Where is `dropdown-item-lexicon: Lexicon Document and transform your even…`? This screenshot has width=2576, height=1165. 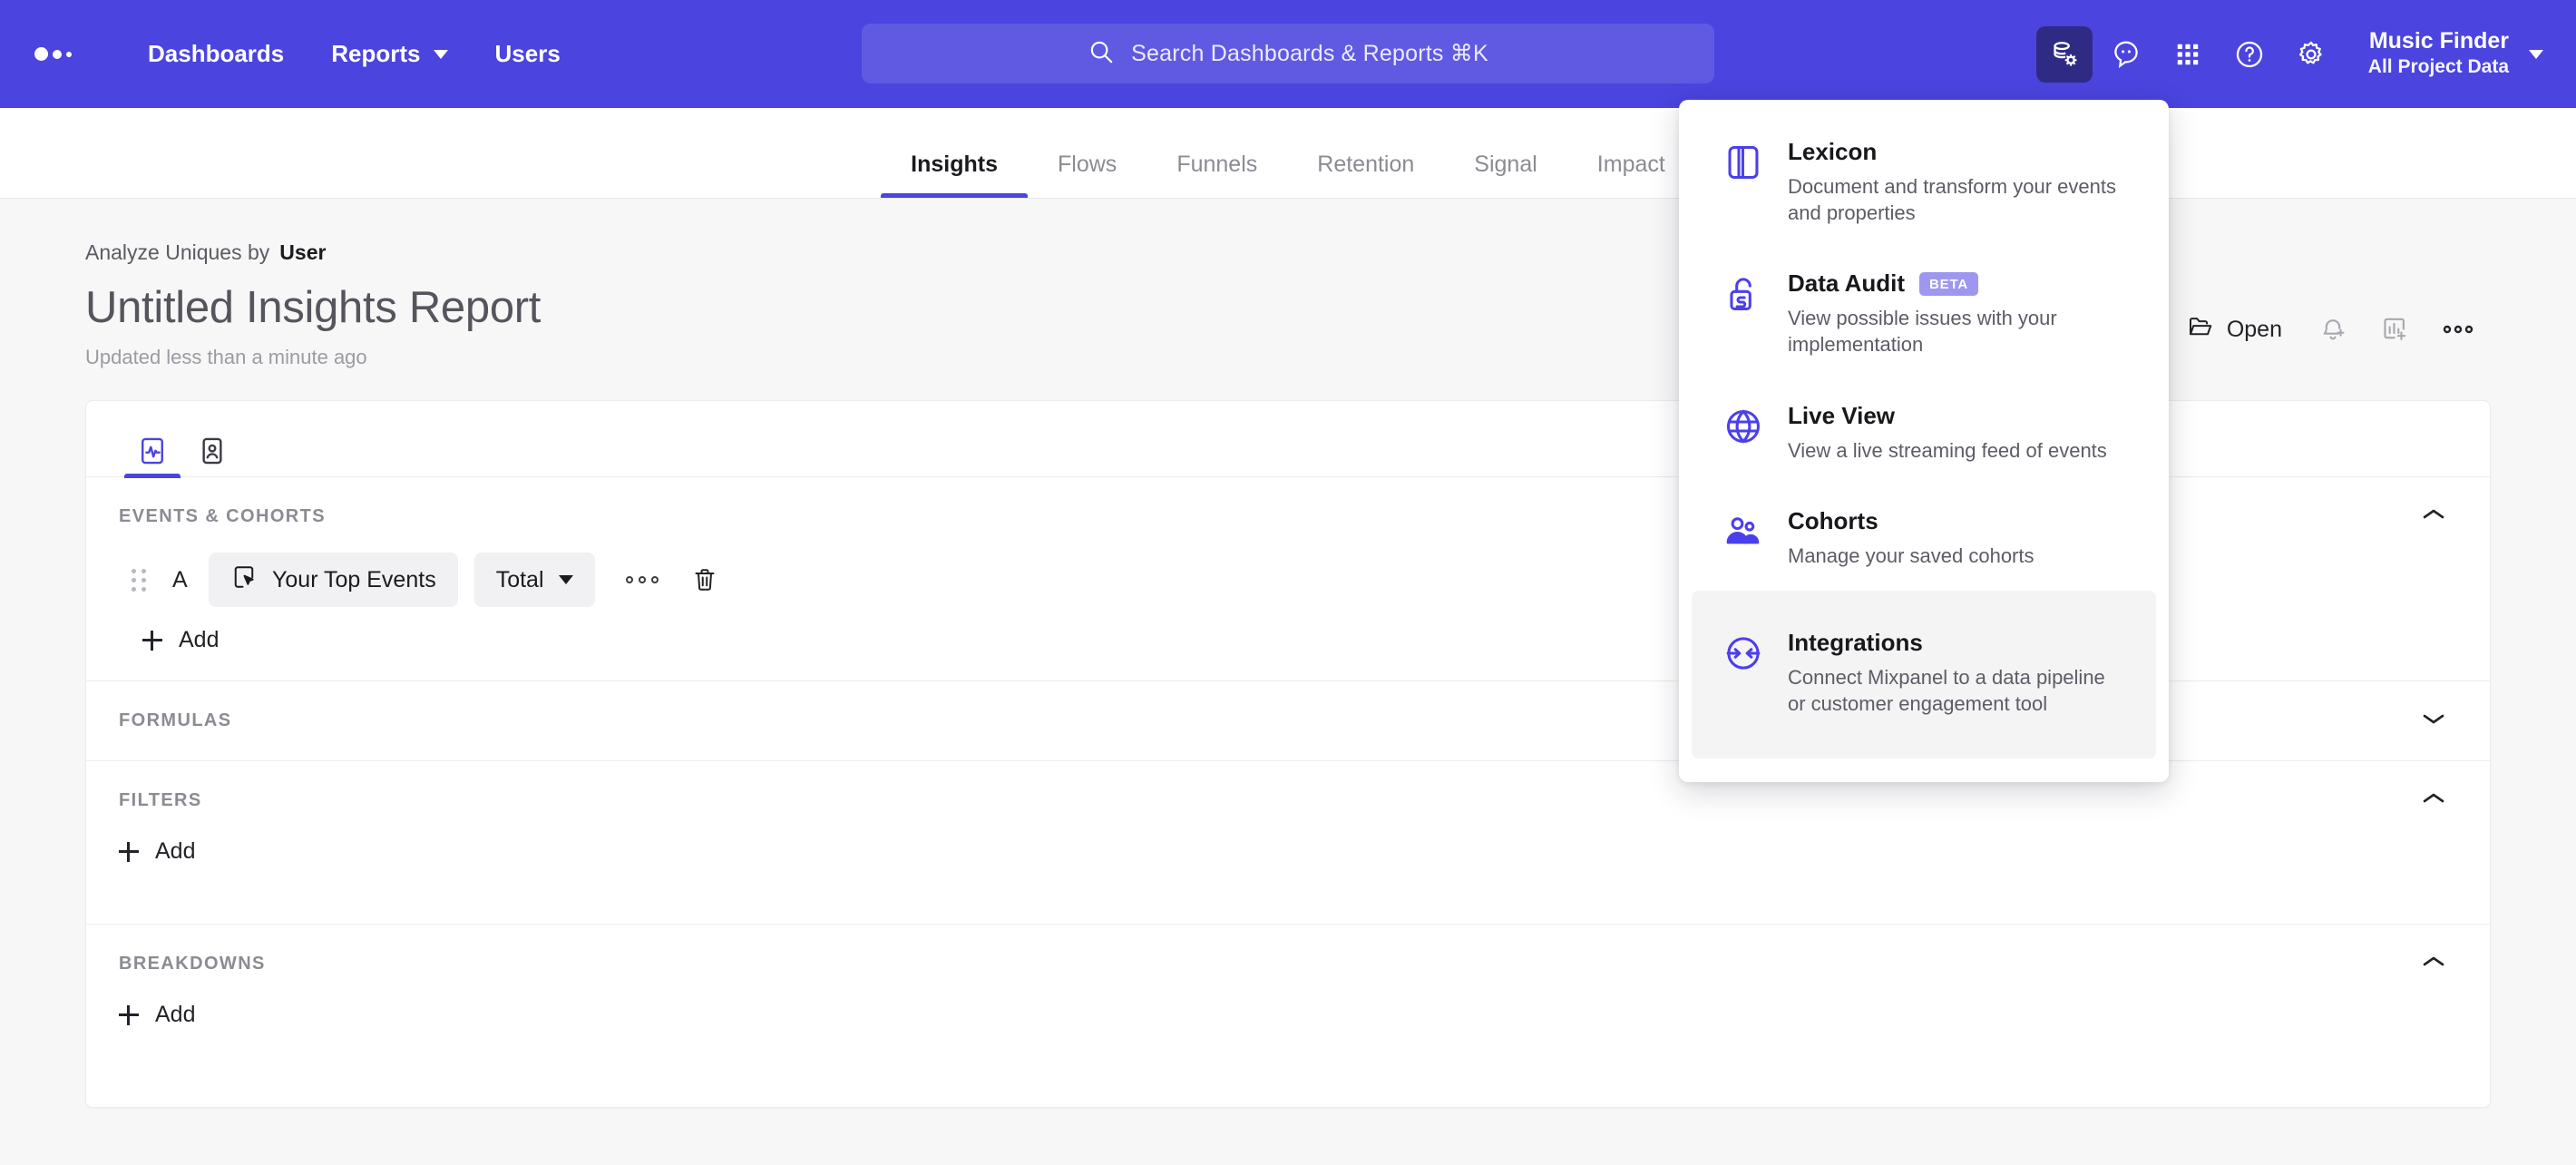 dropdown-item-lexicon: Lexicon Document and transform your even… is located at coordinates (1924, 182).